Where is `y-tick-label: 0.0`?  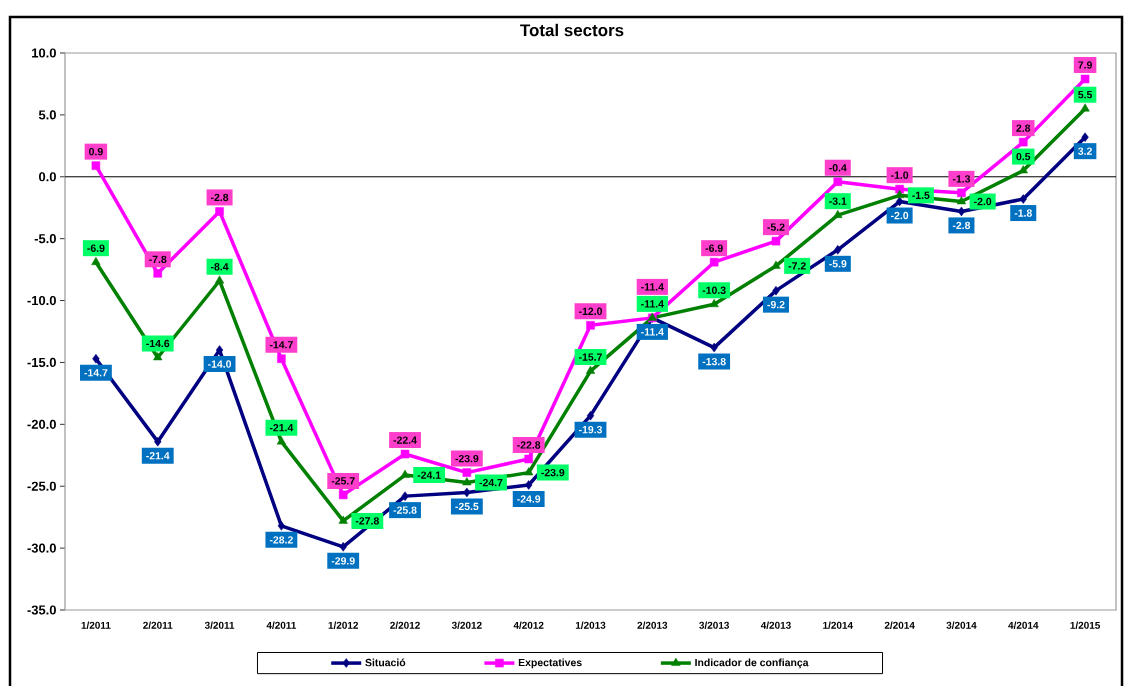 y-tick-label: 0.0 is located at coordinates (47, 177).